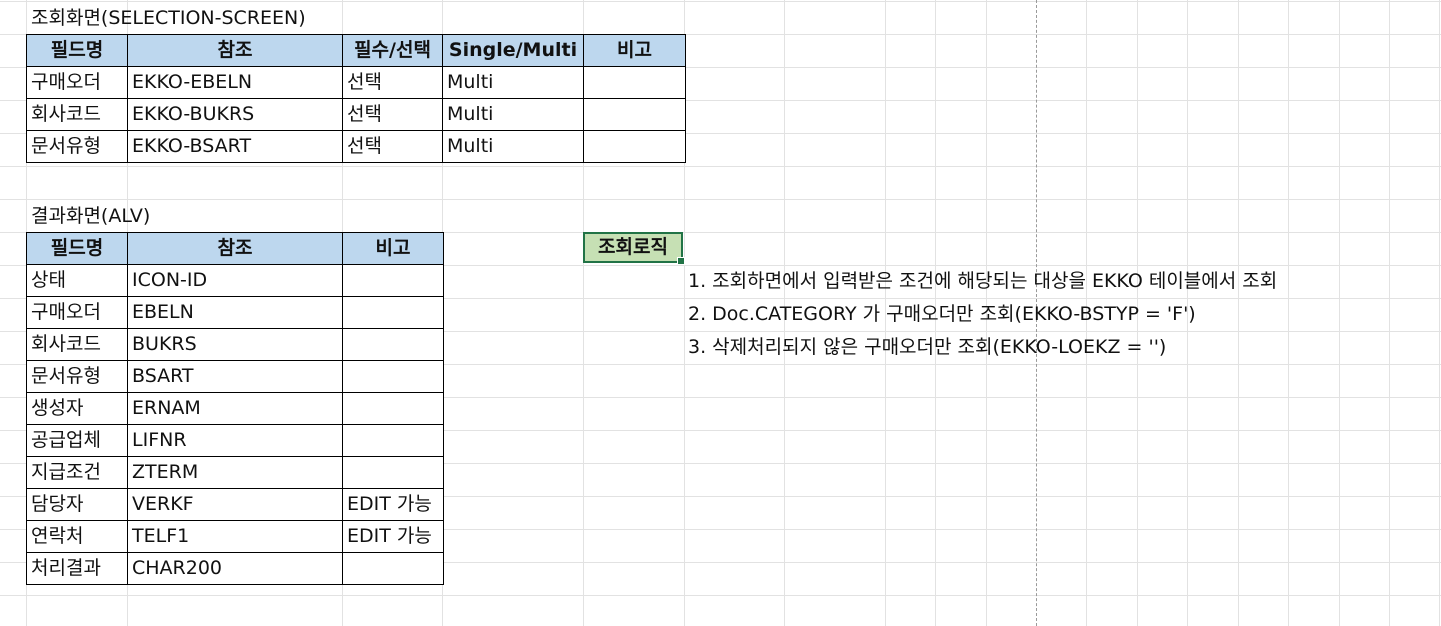  Describe the element at coordinates (168, 18) in the screenshot. I see `selection-screen-title: 조회화면(SELECTION-SCREEN)` at that location.